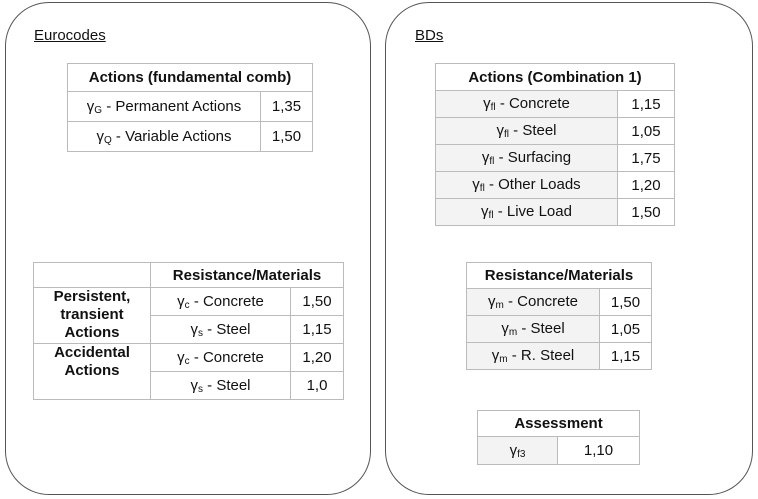 The height and width of the screenshot is (499, 758). What do you see at coordinates (534, 184) in the screenshot?
I see `label: - Other Loads` at bounding box center [534, 184].